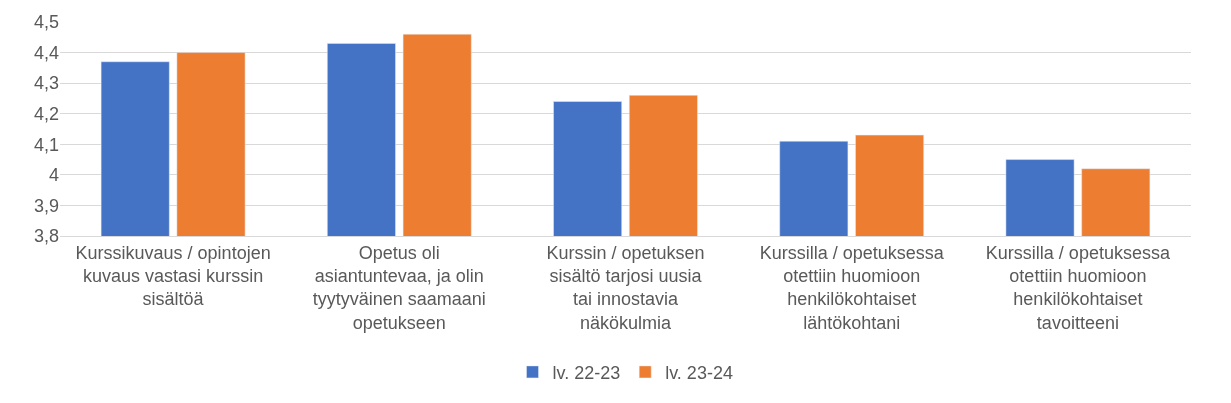  I want to click on y-tick-label: 3,9, so click(46, 205).